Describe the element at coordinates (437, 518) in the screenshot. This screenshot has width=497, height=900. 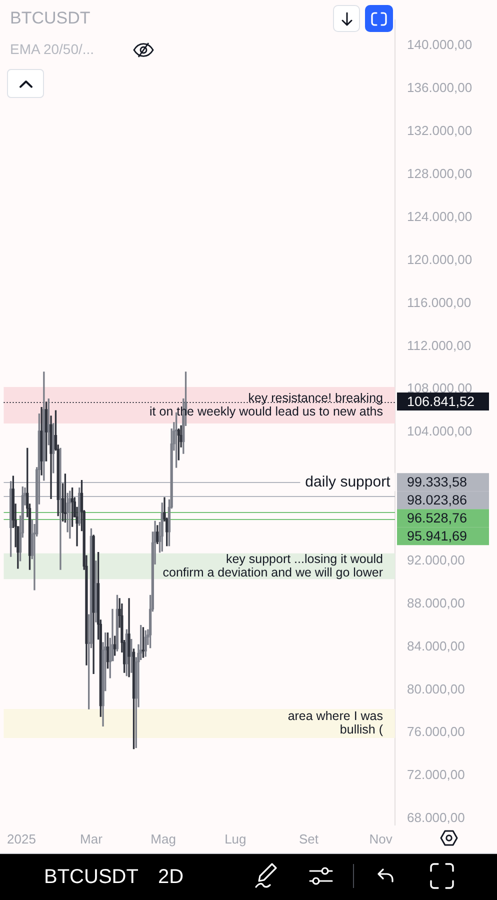
I see `ref-line-label: 96.528,76` at that location.